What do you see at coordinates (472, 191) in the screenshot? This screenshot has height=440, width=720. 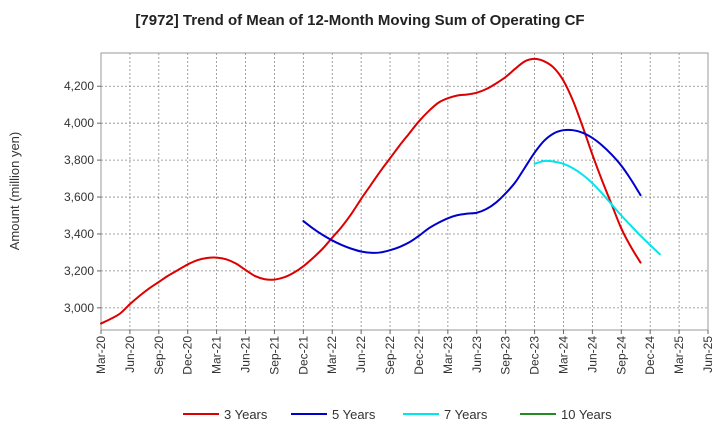 I see `series-line-5-years` at bounding box center [472, 191].